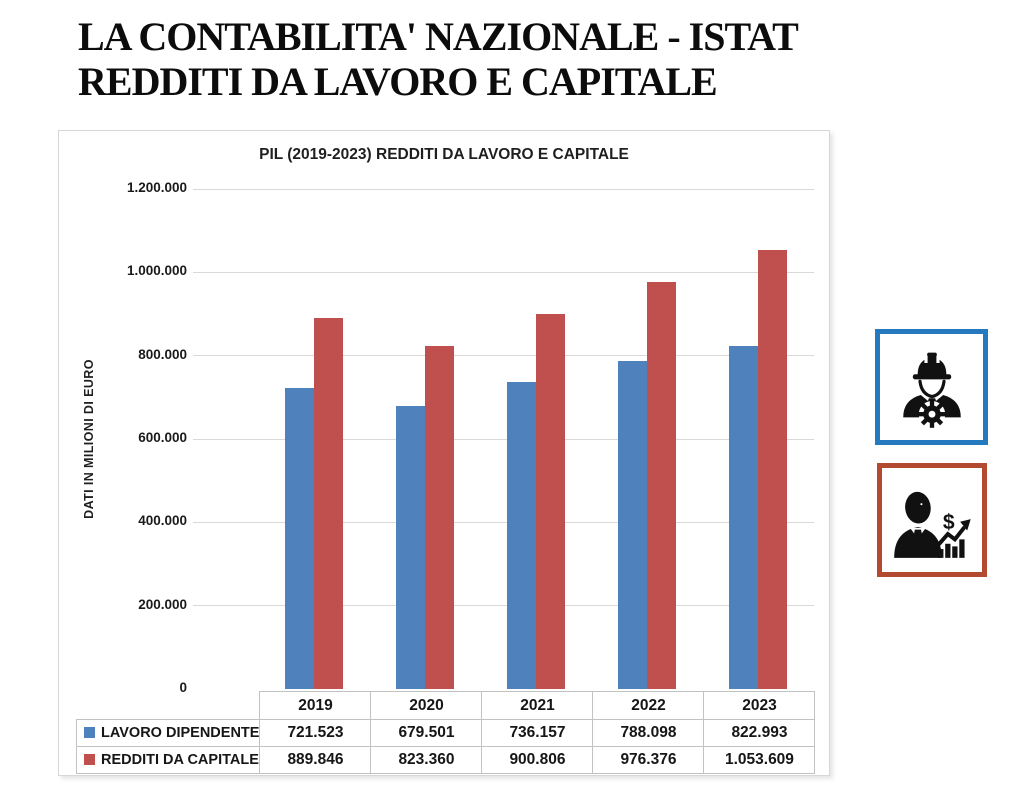 The image size is (1024, 803). I want to click on bar-2022-redditi-da-capitale, so click(661, 485).